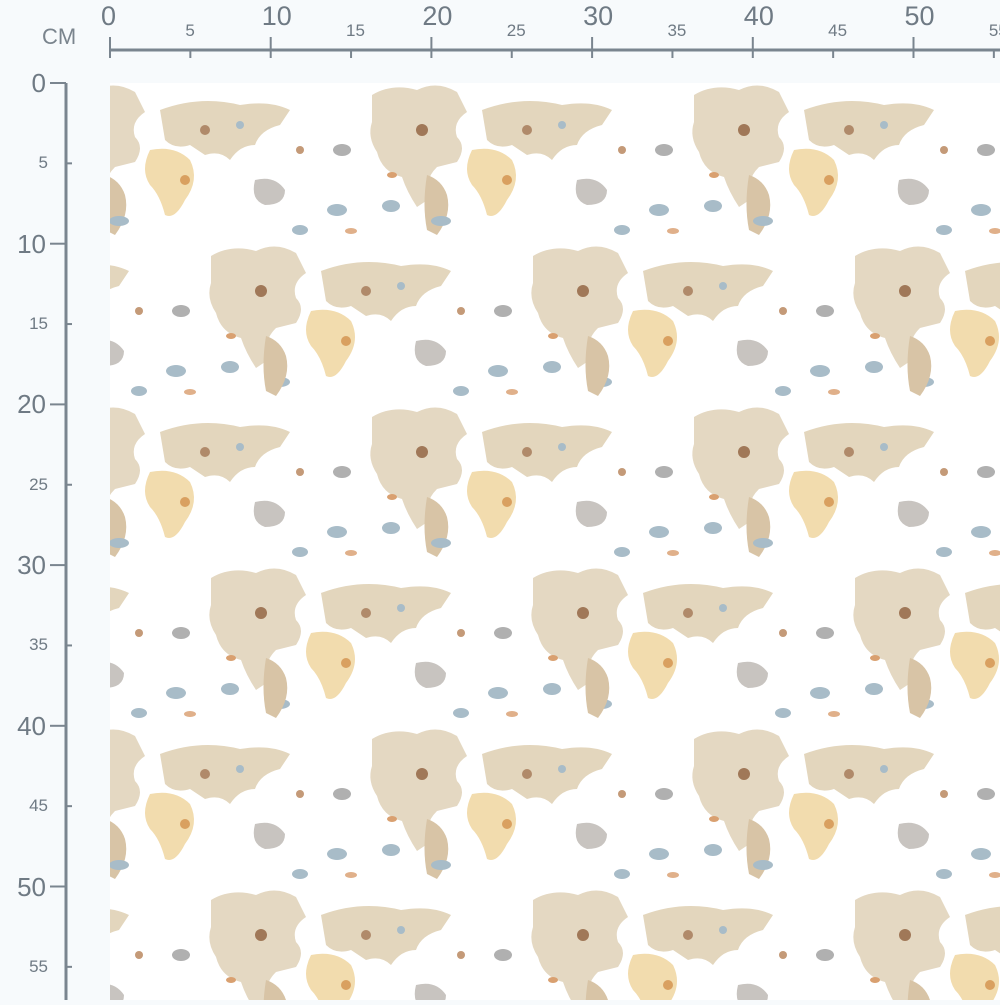 The image size is (1000, 1005). What do you see at coordinates (516, 30) in the screenshot?
I see `horizontal-tick-label: 25` at bounding box center [516, 30].